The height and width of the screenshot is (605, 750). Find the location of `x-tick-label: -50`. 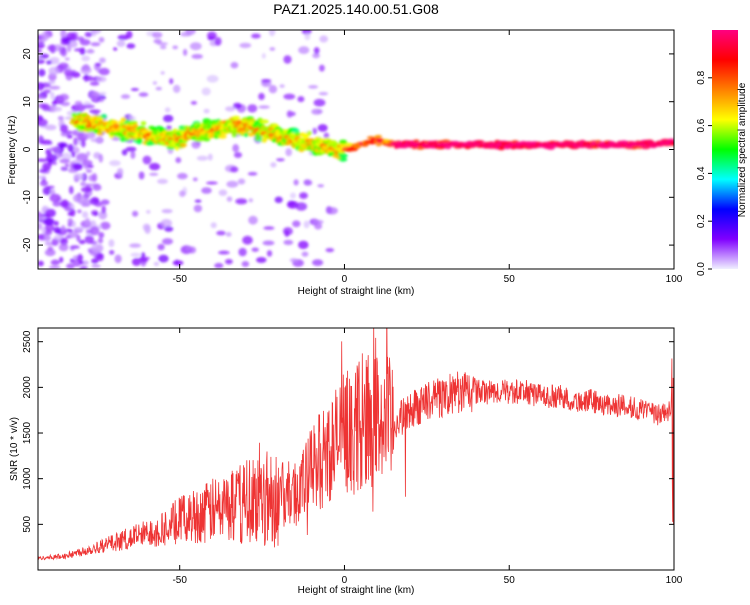

x-tick-label: -50 is located at coordinates (179, 580).